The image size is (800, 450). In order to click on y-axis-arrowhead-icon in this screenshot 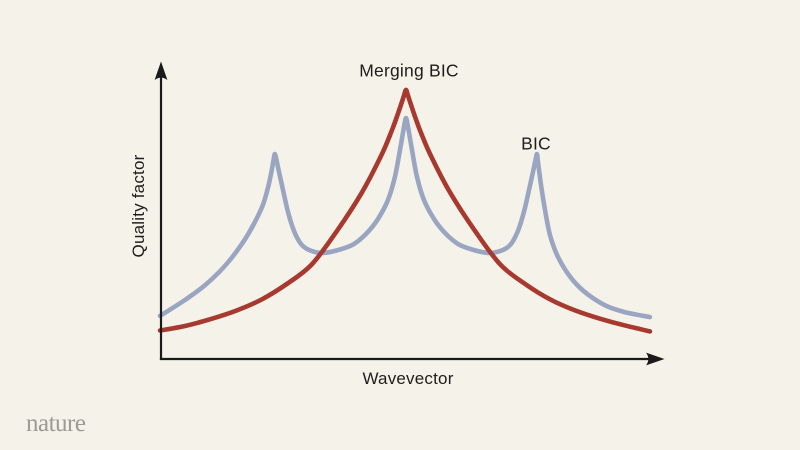, I will do `click(161, 70)`.